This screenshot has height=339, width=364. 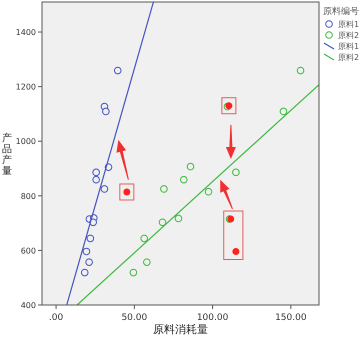 I want to click on y-tick-label: 1200, so click(x=26, y=87).